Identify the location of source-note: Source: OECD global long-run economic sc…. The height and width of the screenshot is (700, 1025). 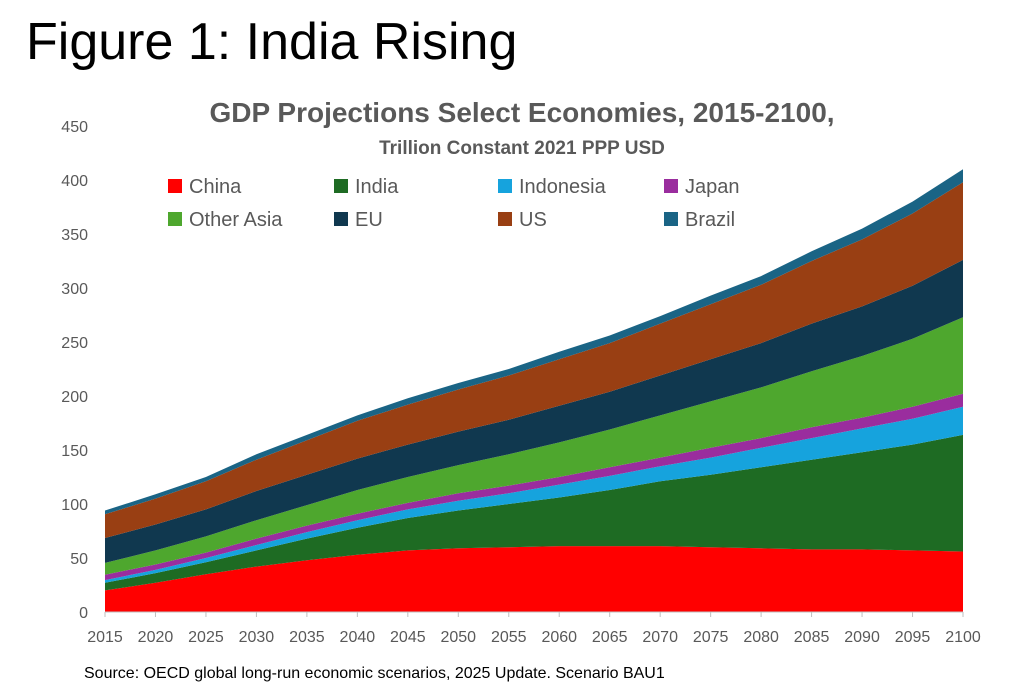
(374, 673).